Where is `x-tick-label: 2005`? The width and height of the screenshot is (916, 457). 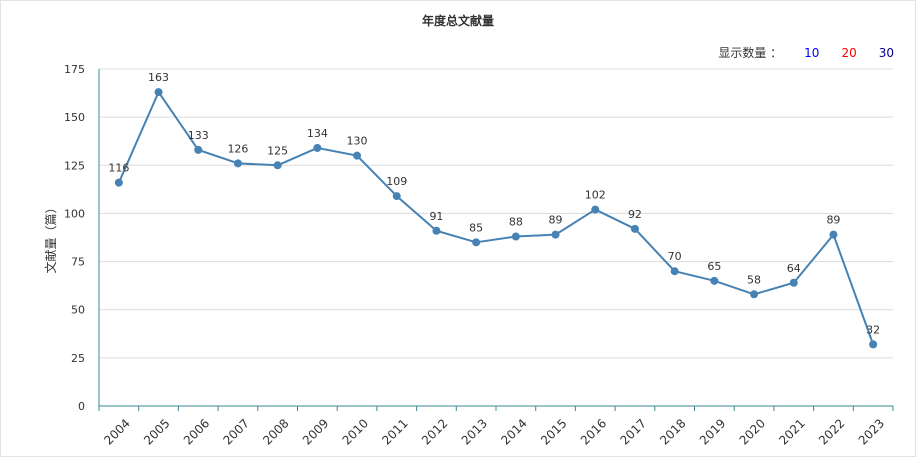
x-tick-label: 2005 is located at coordinates (156, 431).